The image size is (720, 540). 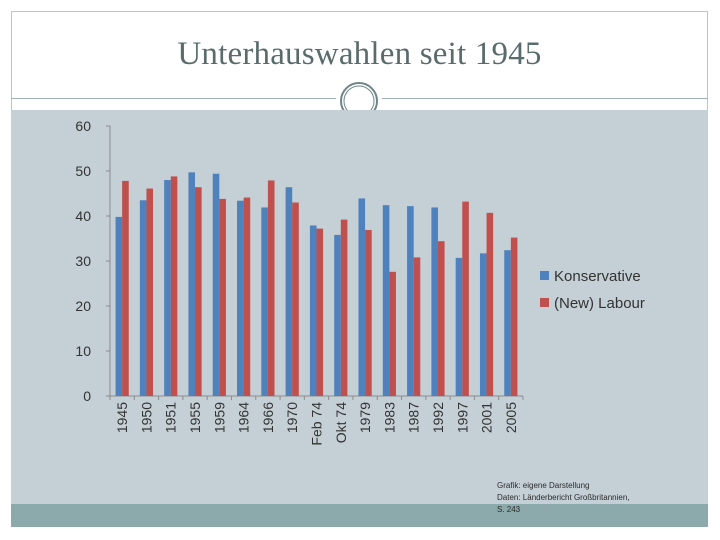 I want to click on legend-label: (New) Labour, so click(x=599, y=303).